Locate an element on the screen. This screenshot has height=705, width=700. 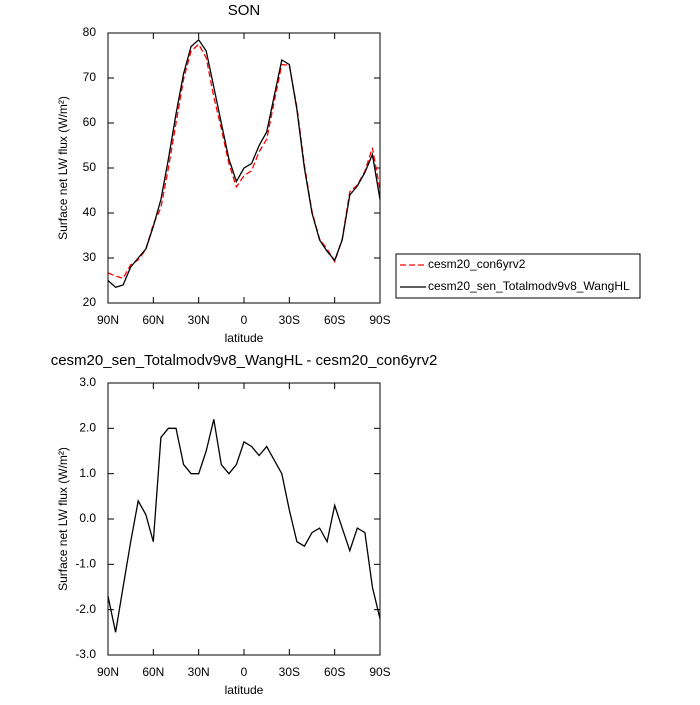
y-tick-label: 20 is located at coordinates (90, 302).